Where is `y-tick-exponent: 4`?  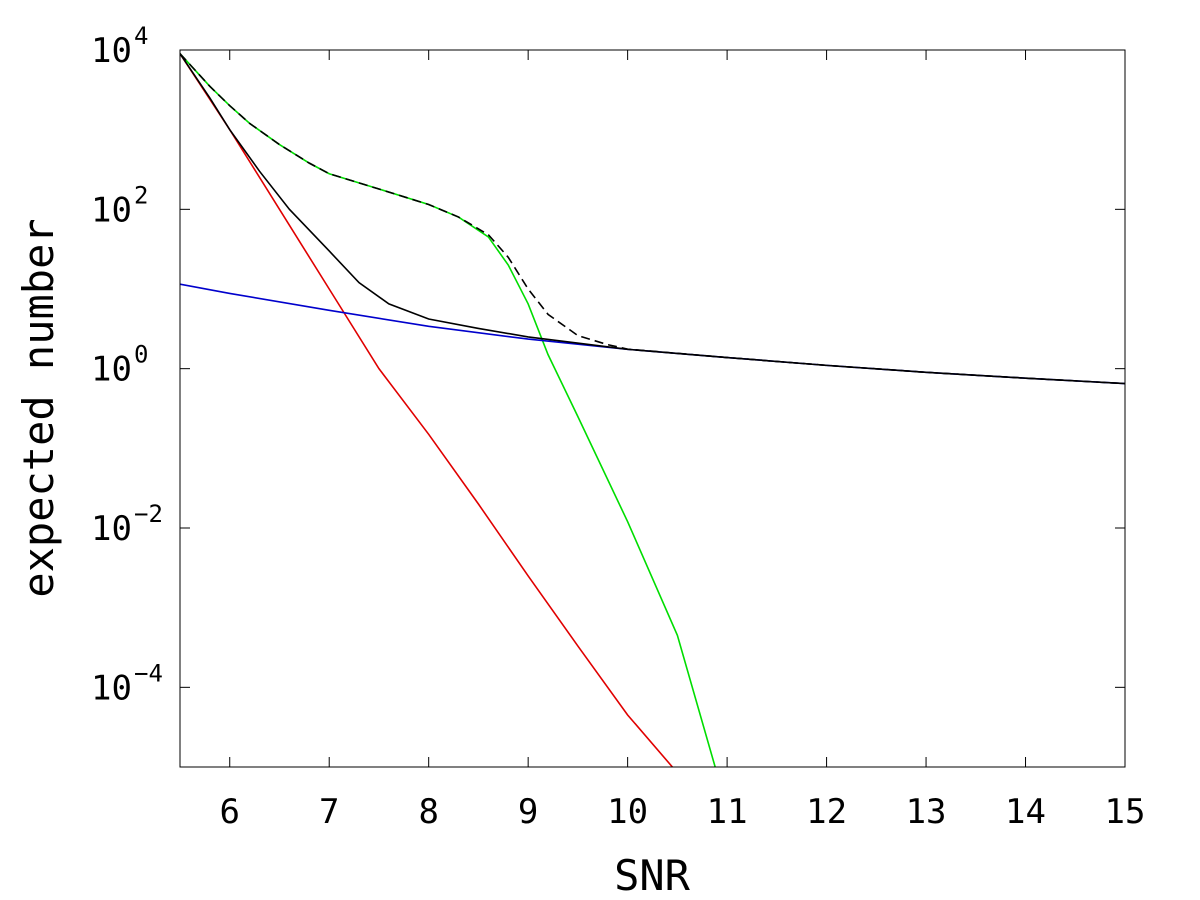 y-tick-exponent: 4 is located at coordinates (141, 36).